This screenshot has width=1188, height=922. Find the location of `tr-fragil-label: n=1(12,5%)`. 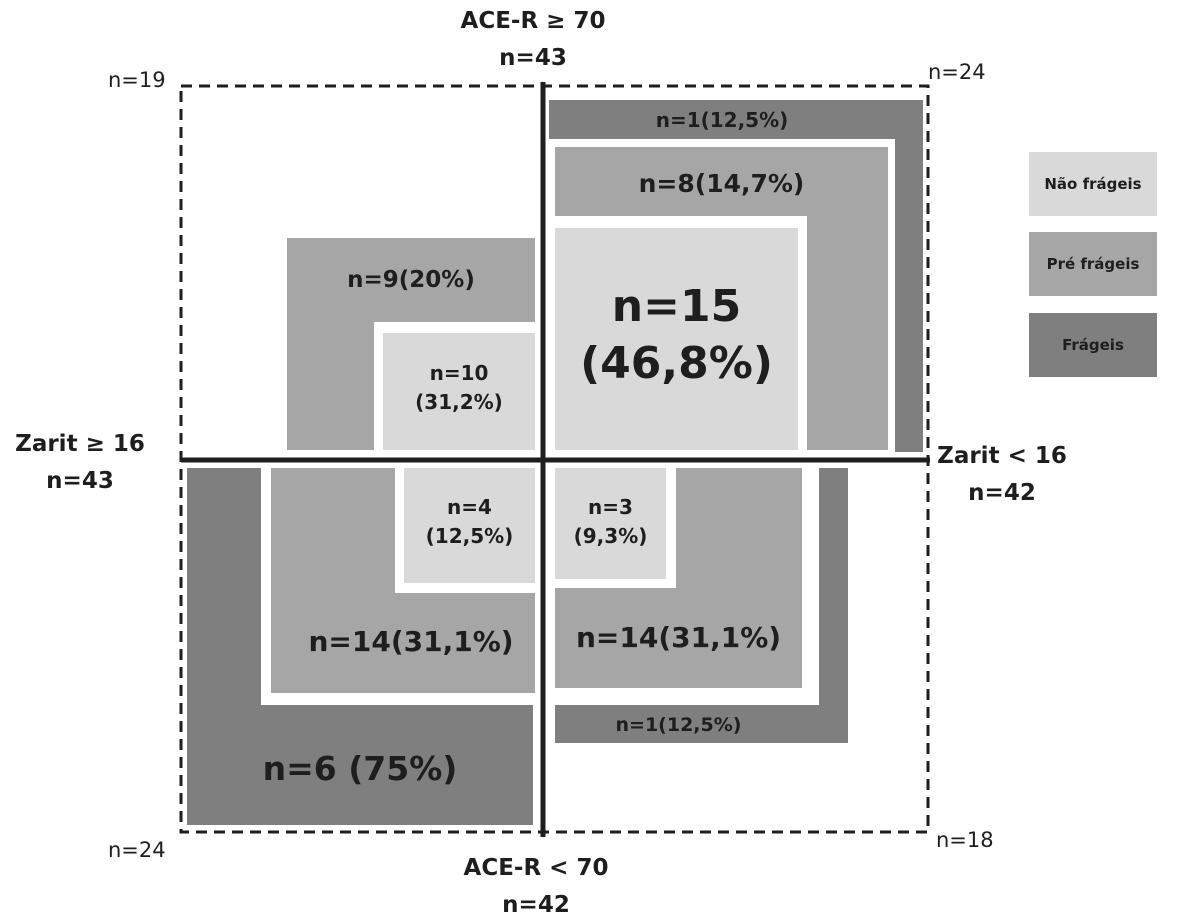

tr-fragil-label: n=1(12,5%) is located at coordinates (722, 120).